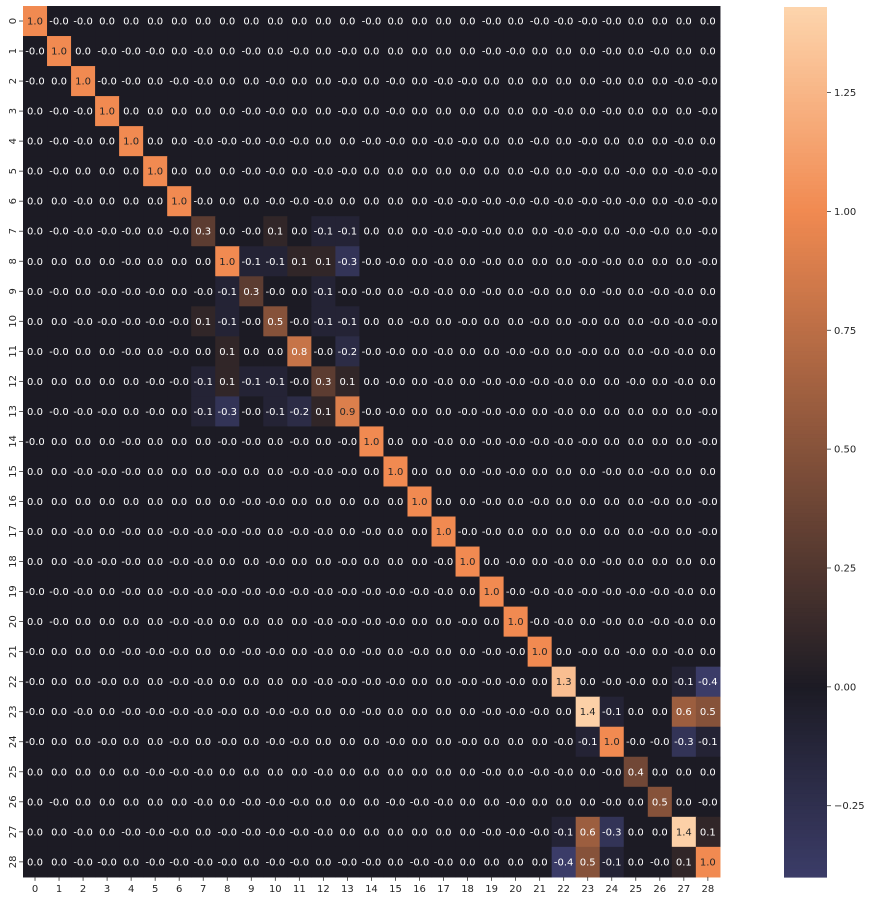 The image size is (871, 901). What do you see at coordinates (348, 322) in the screenshot?
I see `cell-value: -0.1` at bounding box center [348, 322].